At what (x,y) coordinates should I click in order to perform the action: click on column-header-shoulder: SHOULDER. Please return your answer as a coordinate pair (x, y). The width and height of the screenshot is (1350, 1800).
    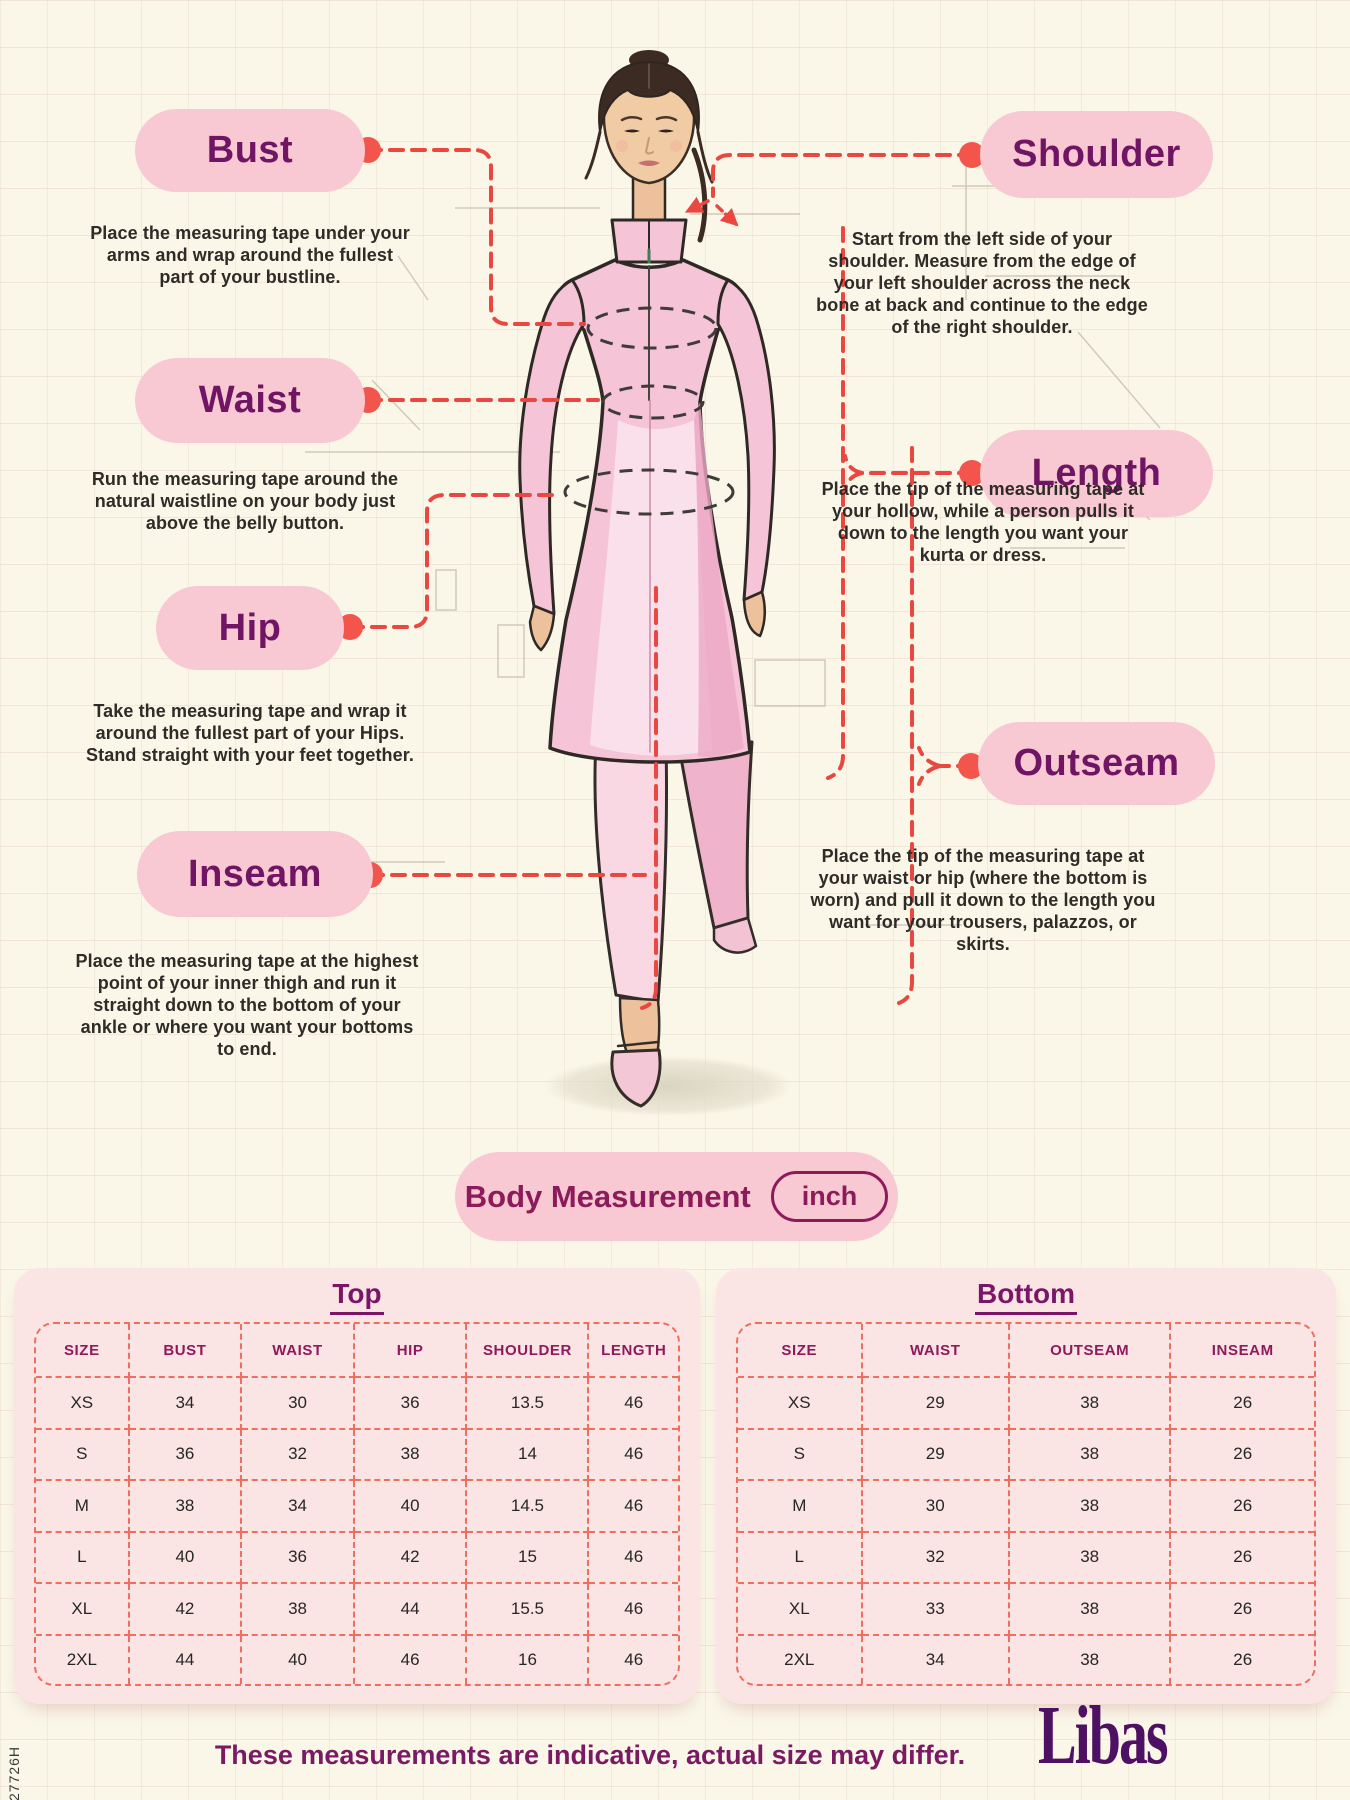
    Looking at the image, I should click on (528, 1351).